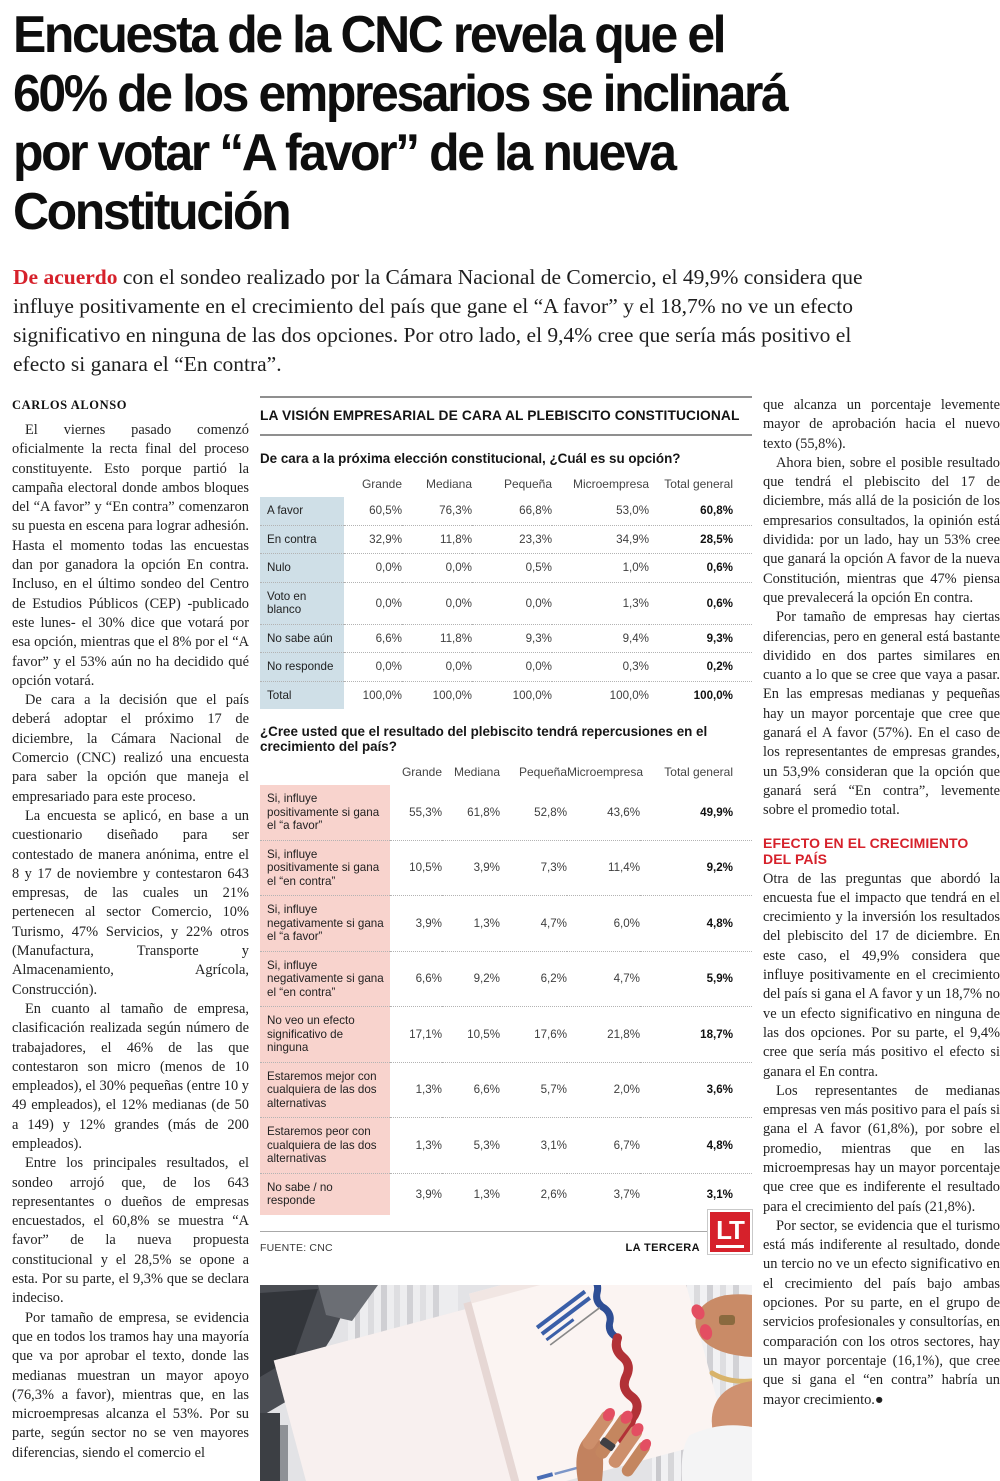  I want to click on cell-value: 3,1%, so click(553, 1145).